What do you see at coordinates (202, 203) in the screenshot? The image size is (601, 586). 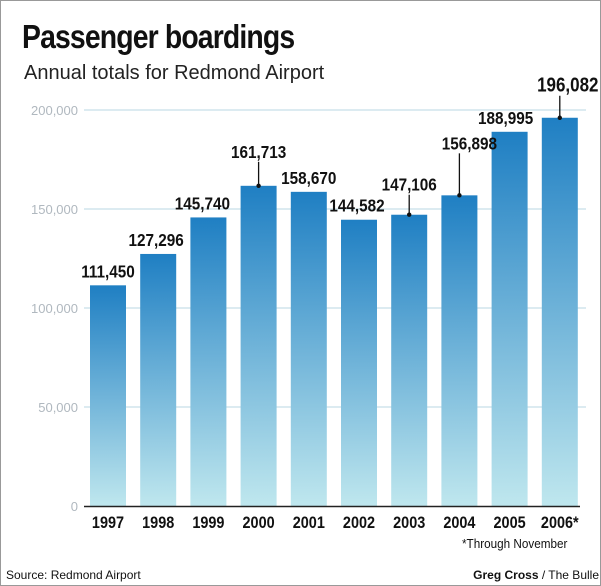 I see `data-label: 145,740` at bounding box center [202, 203].